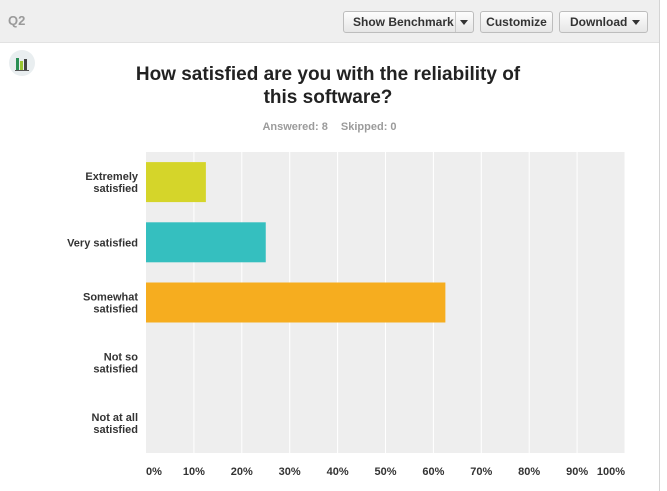 The height and width of the screenshot is (491, 667). I want to click on x-tick-label: 30%, so click(290, 472).